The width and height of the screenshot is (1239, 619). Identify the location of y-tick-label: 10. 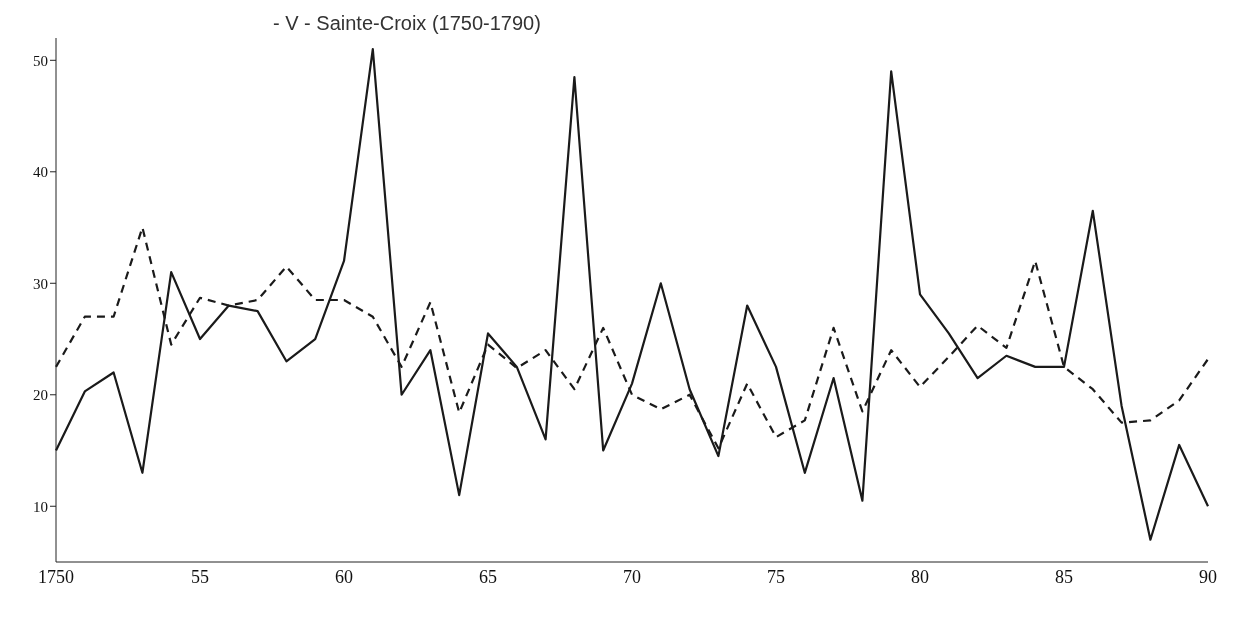
(40, 506).